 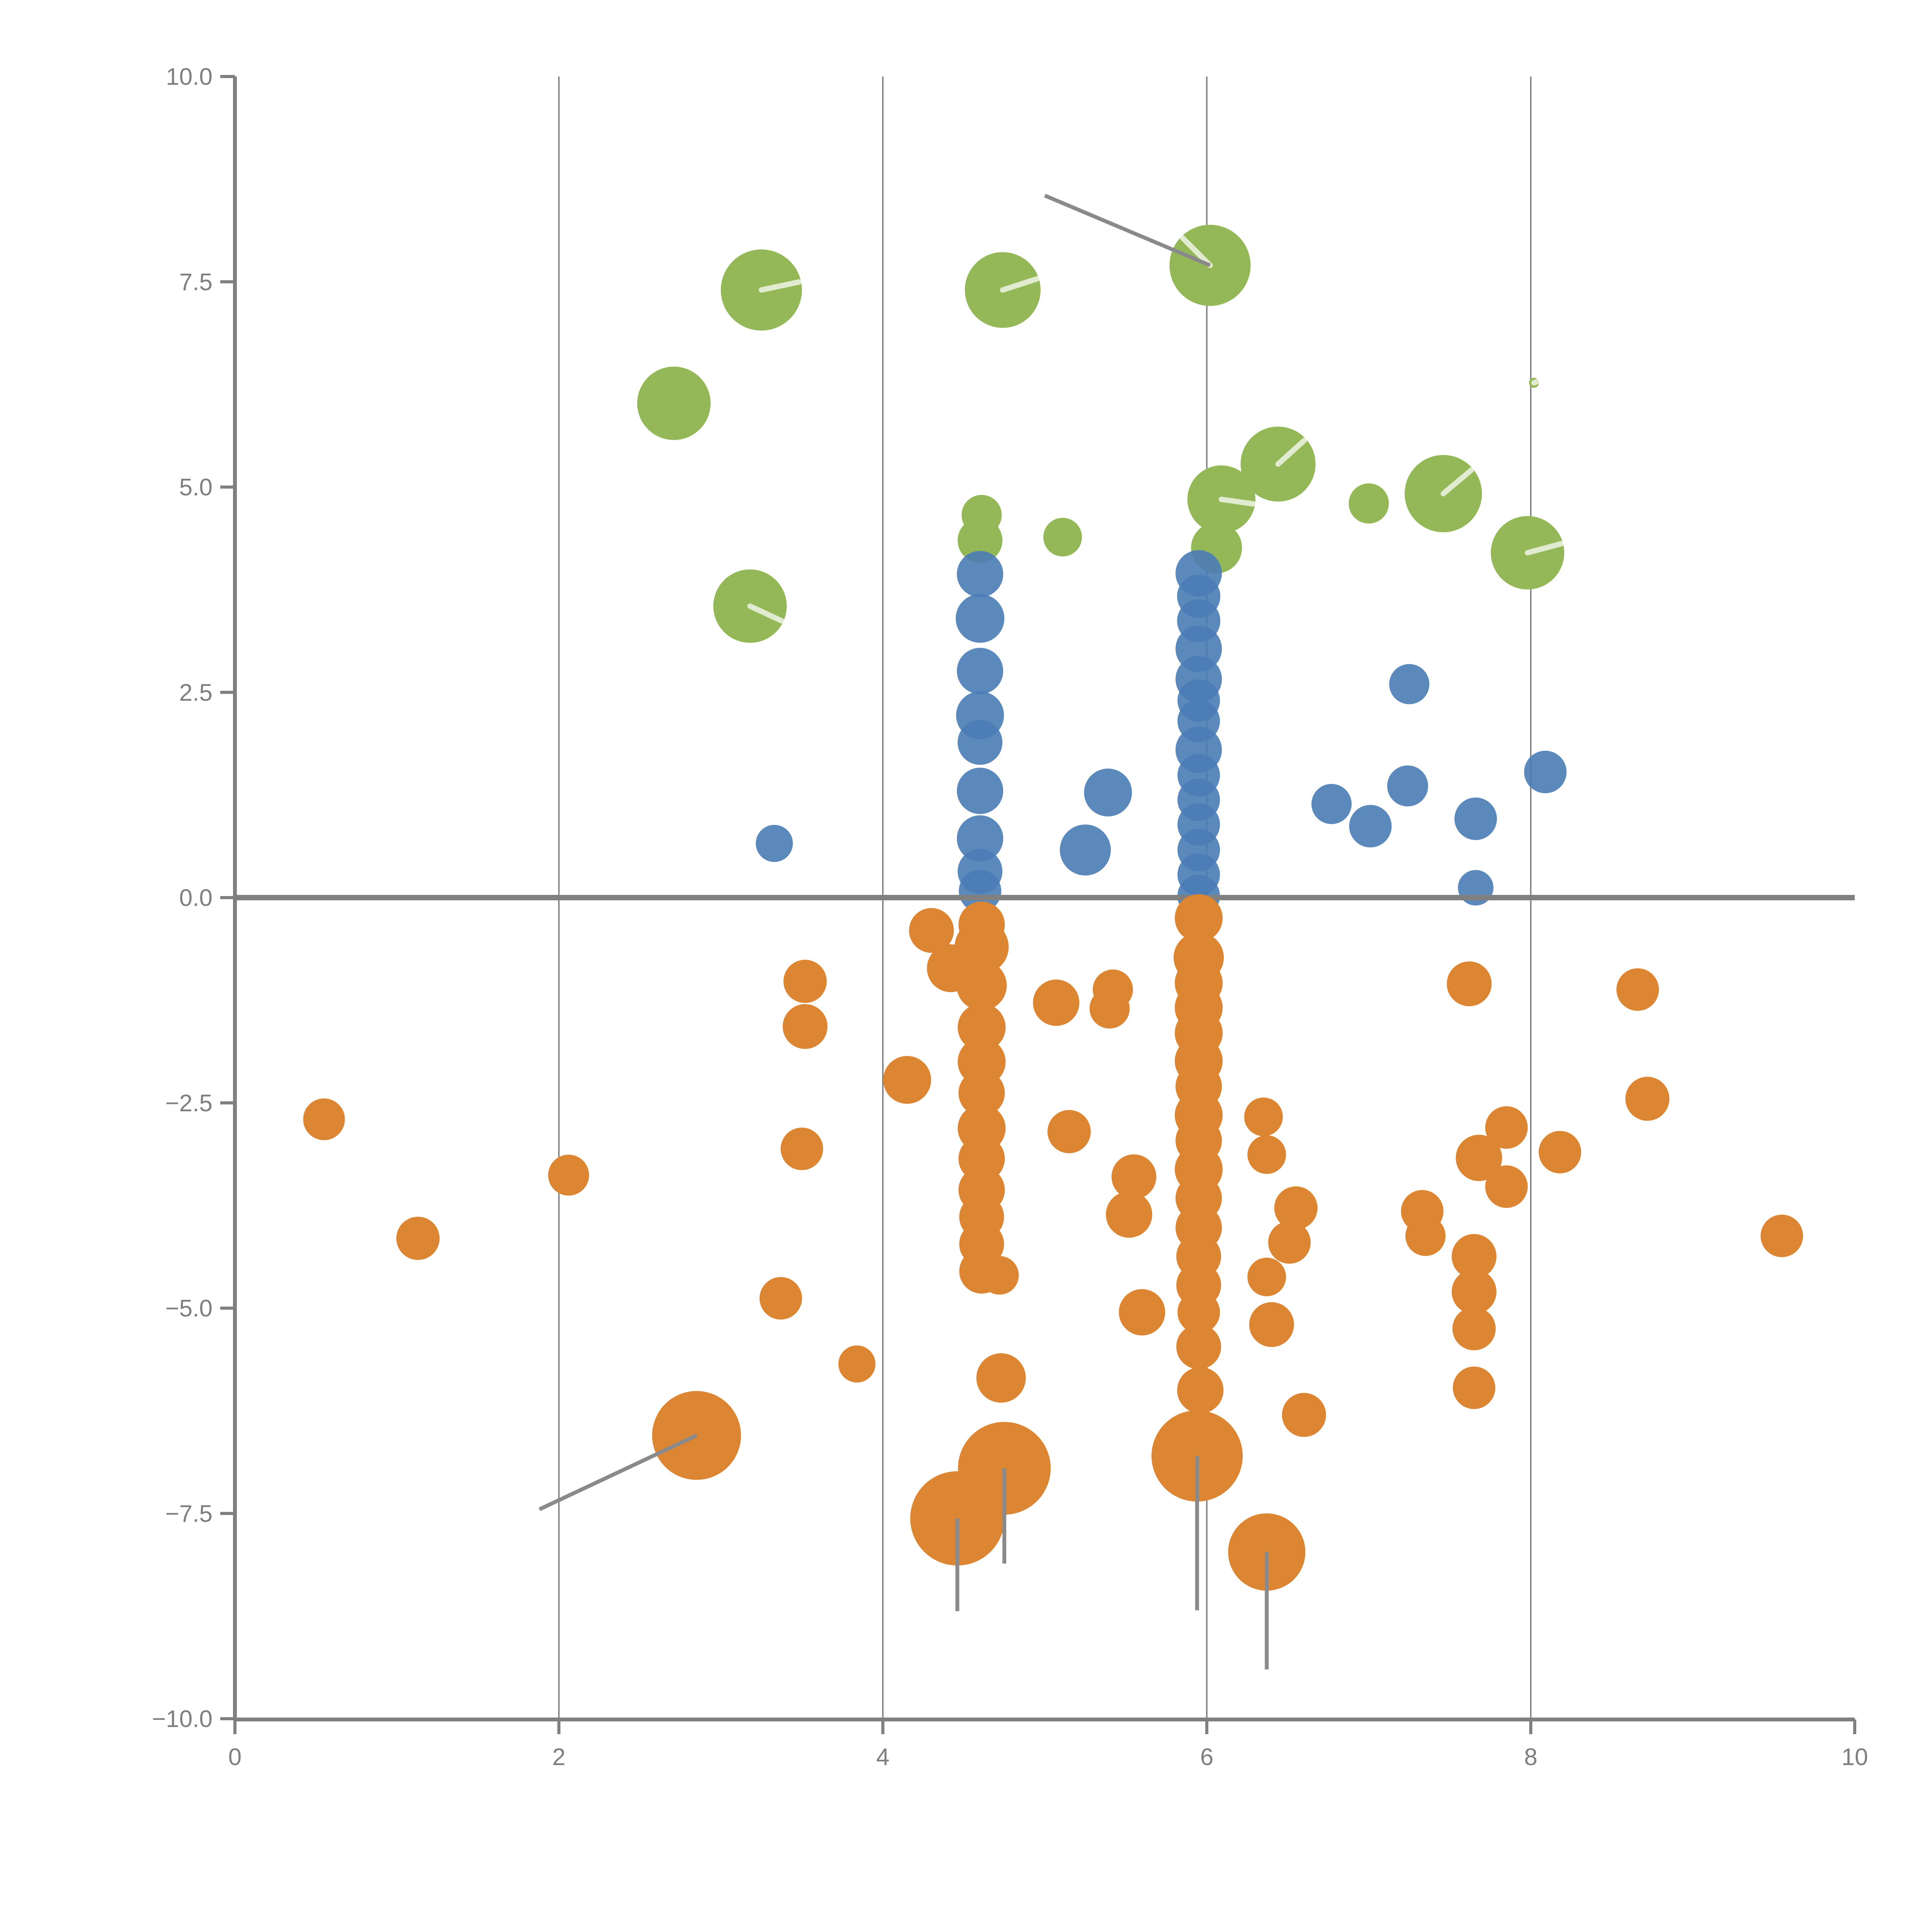 What do you see at coordinates (1531, 1757) in the screenshot?
I see `x-tick-label-8: 8` at bounding box center [1531, 1757].